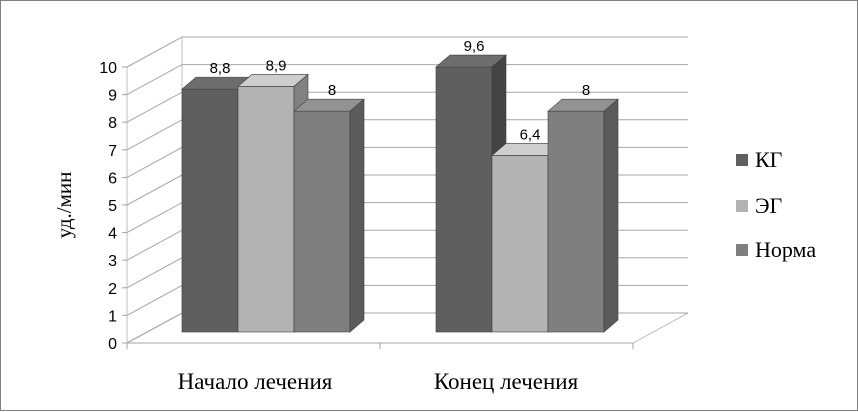  I want to click on y-tick-label: 3, so click(112, 261).